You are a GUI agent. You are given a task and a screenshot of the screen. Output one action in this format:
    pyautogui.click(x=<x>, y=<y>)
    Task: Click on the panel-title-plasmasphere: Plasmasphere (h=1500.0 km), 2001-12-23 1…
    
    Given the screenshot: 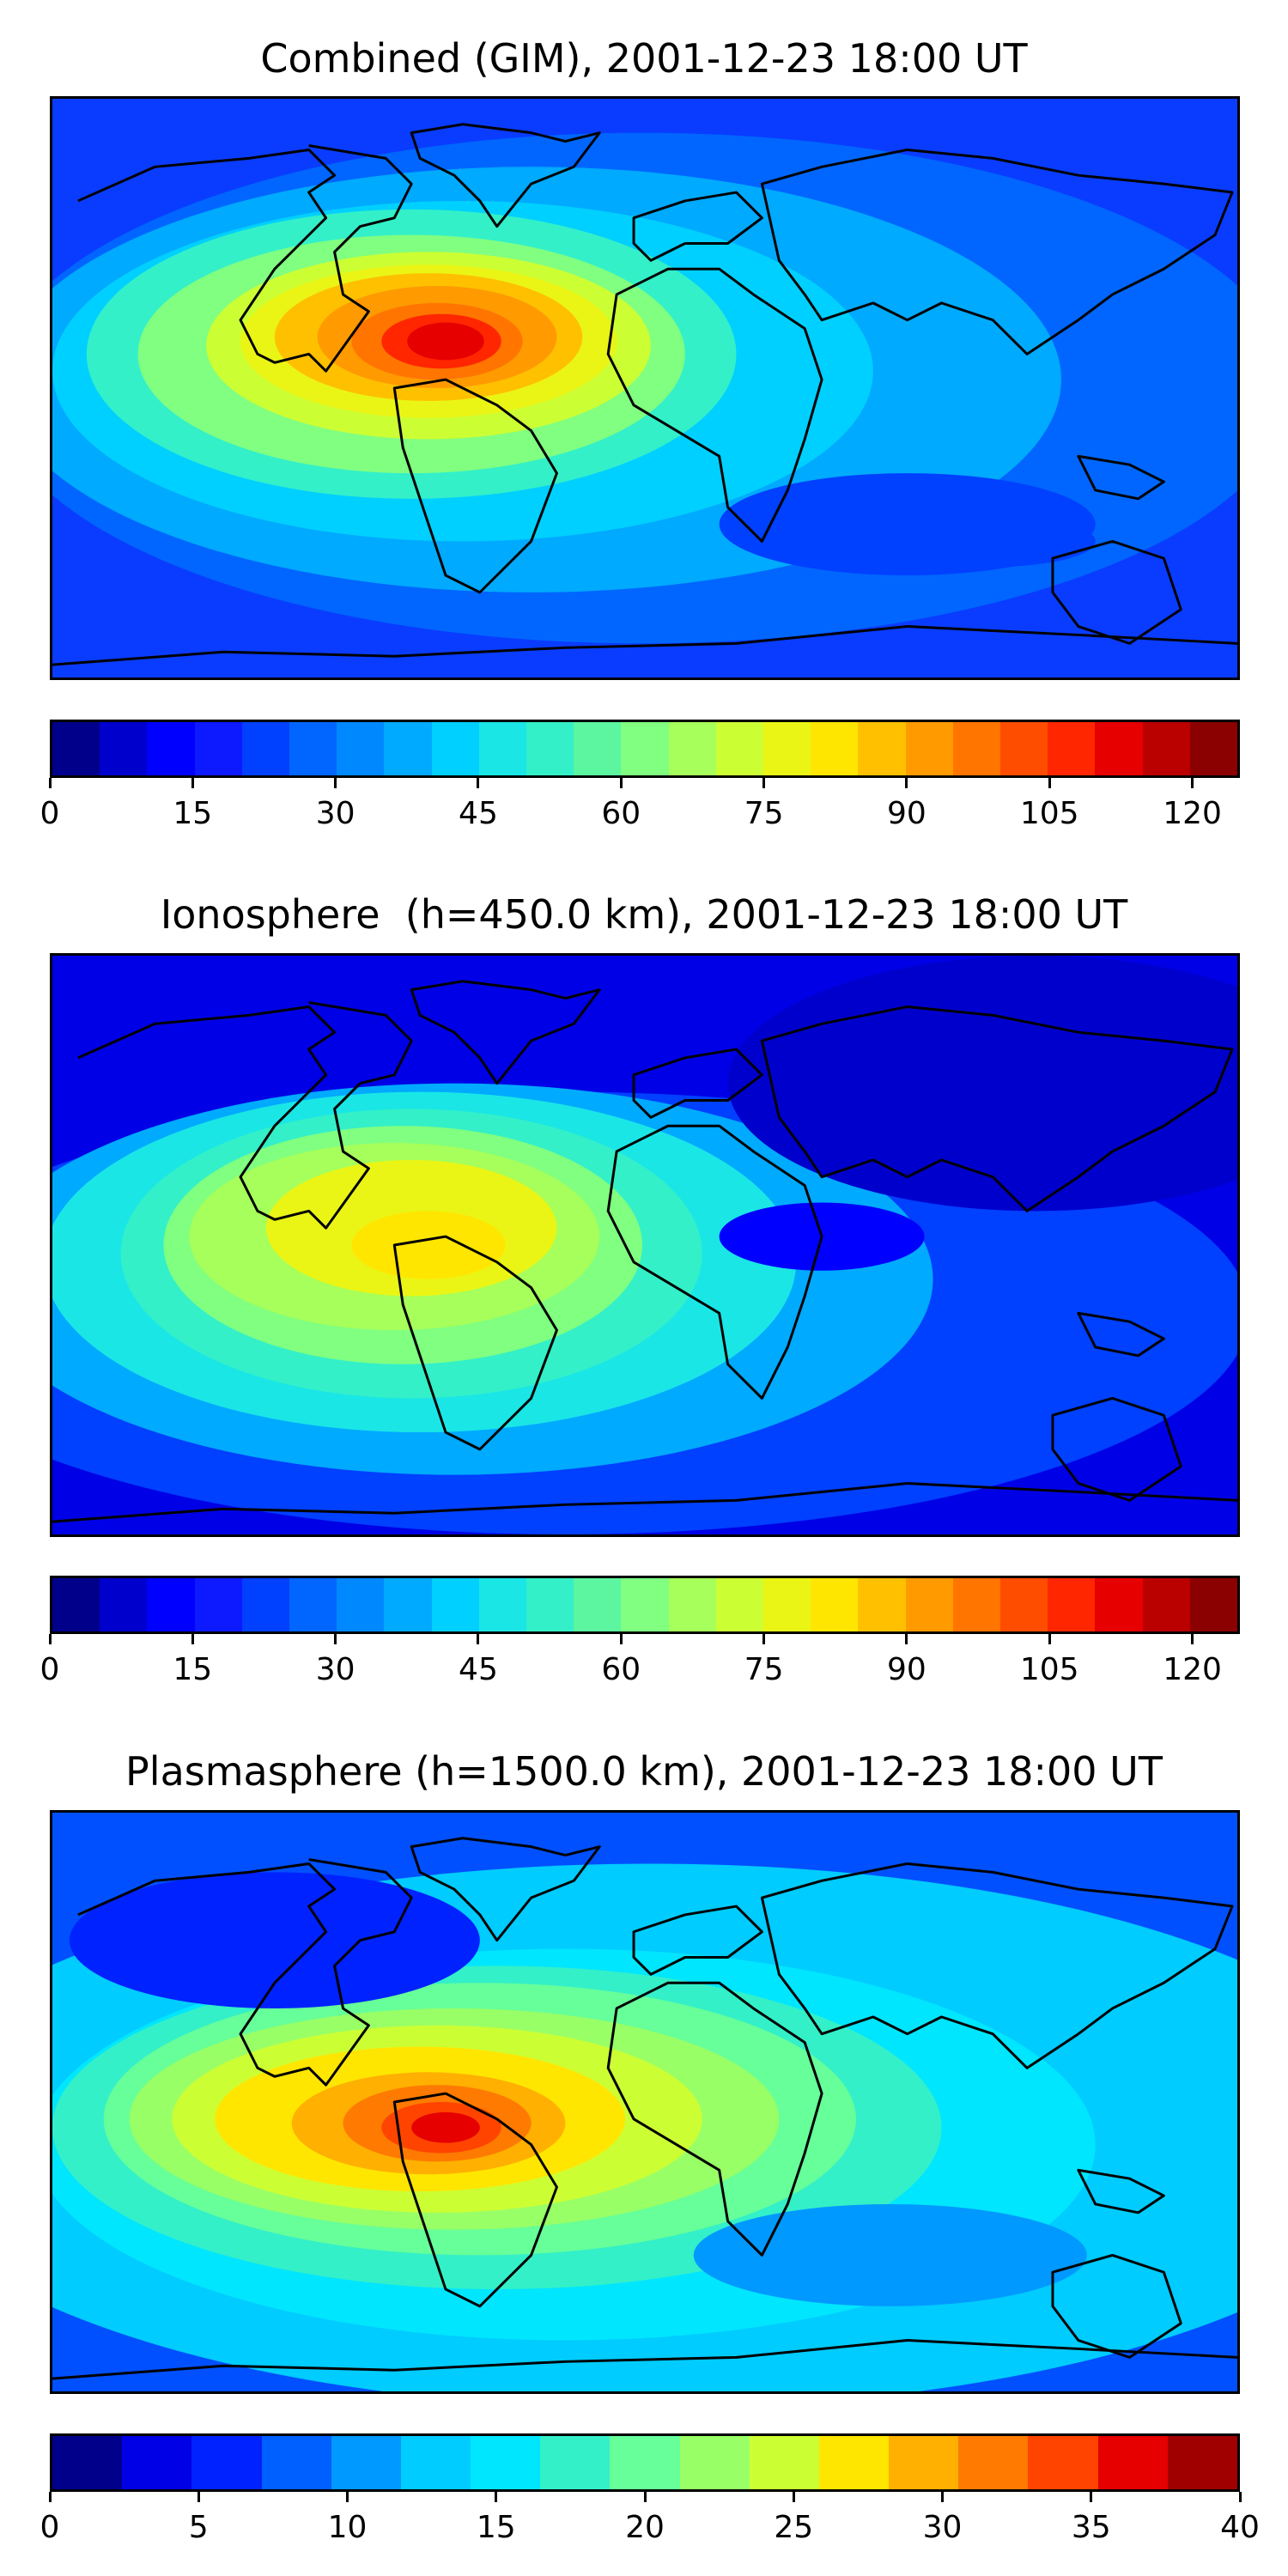 What is the action you would take?
    pyautogui.click(x=644, y=1771)
    